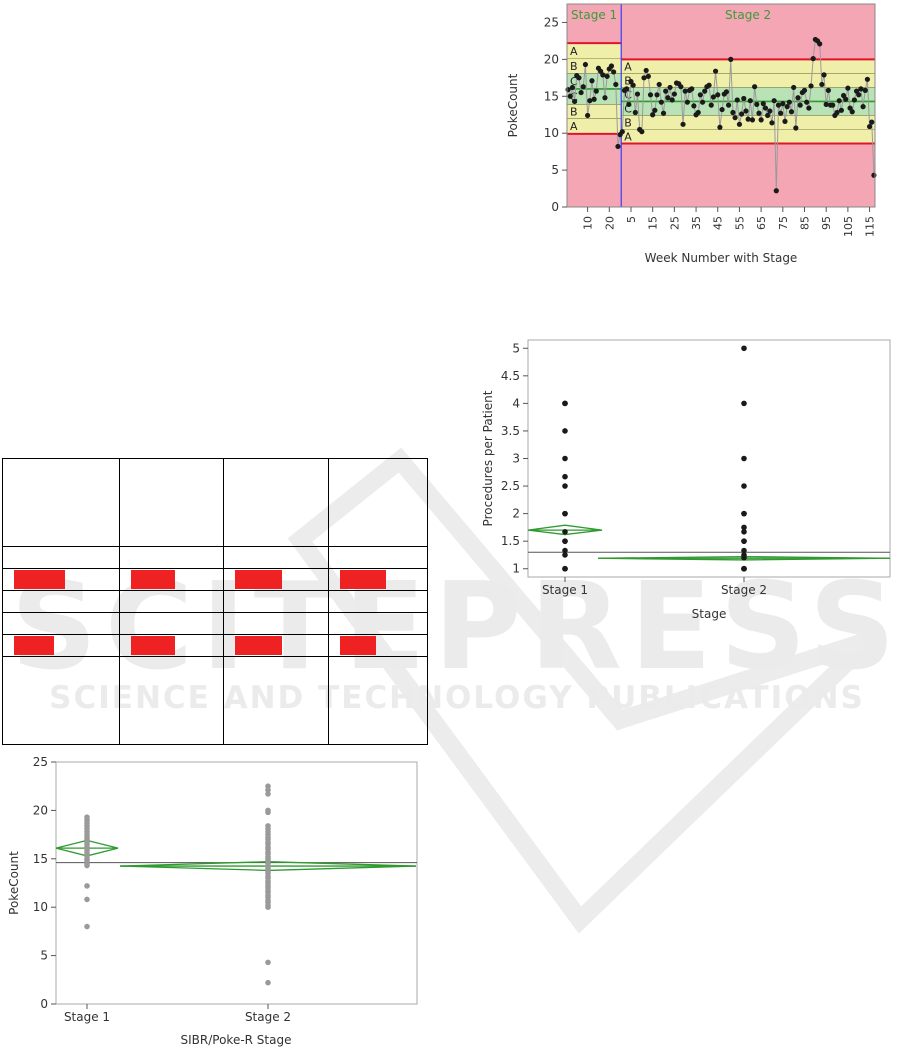 This screenshot has height=1053, width=914. What do you see at coordinates (510, 486) in the screenshot?
I see `y-tick-label: 2.5` at bounding box center [510, 486].